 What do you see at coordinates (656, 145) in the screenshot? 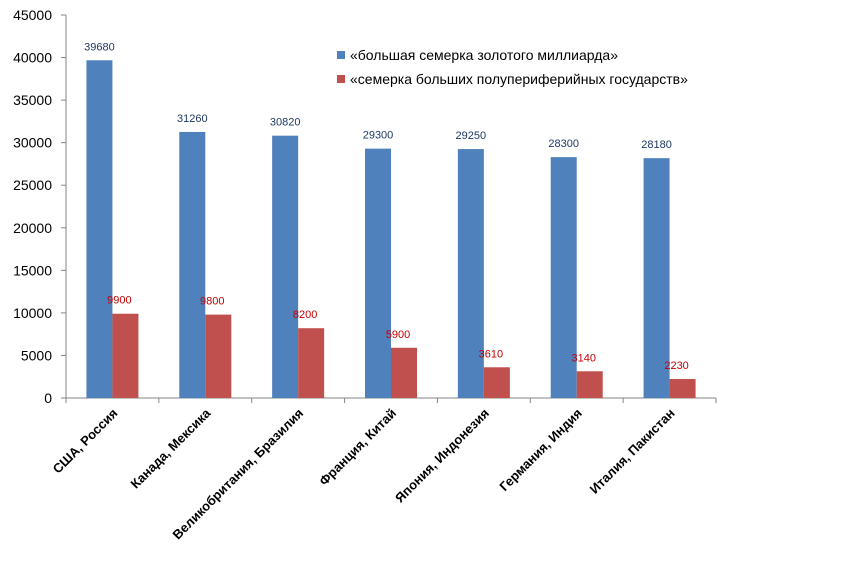
I see `data-label: 28180` at bounding box center [656, 145].